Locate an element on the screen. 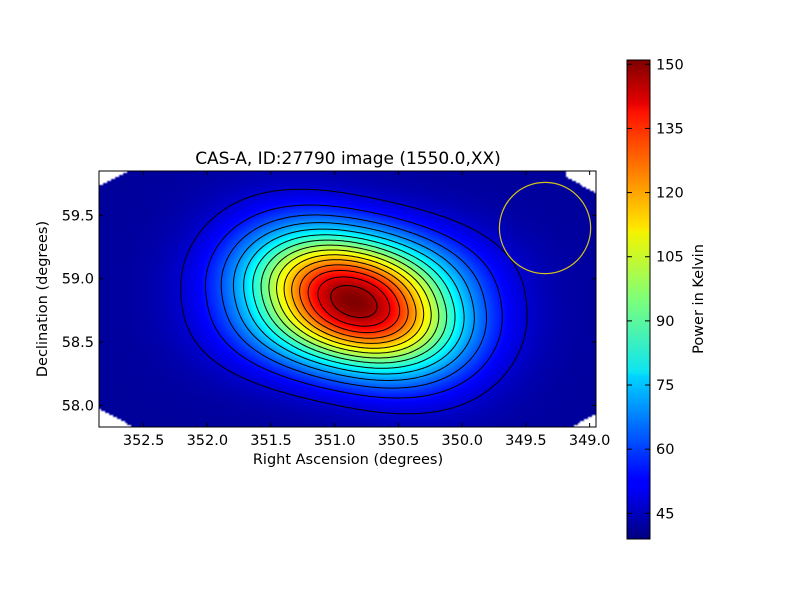 This screenshot has width=800, height=600. x-tick-label: 350.5 is located at coordinates (399, 441).